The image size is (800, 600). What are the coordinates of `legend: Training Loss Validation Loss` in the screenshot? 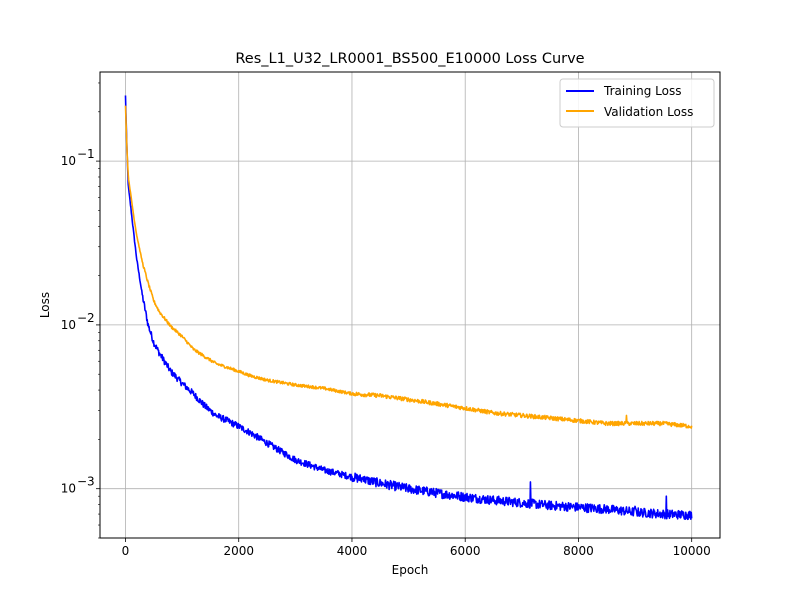 It's located at (637, 103).